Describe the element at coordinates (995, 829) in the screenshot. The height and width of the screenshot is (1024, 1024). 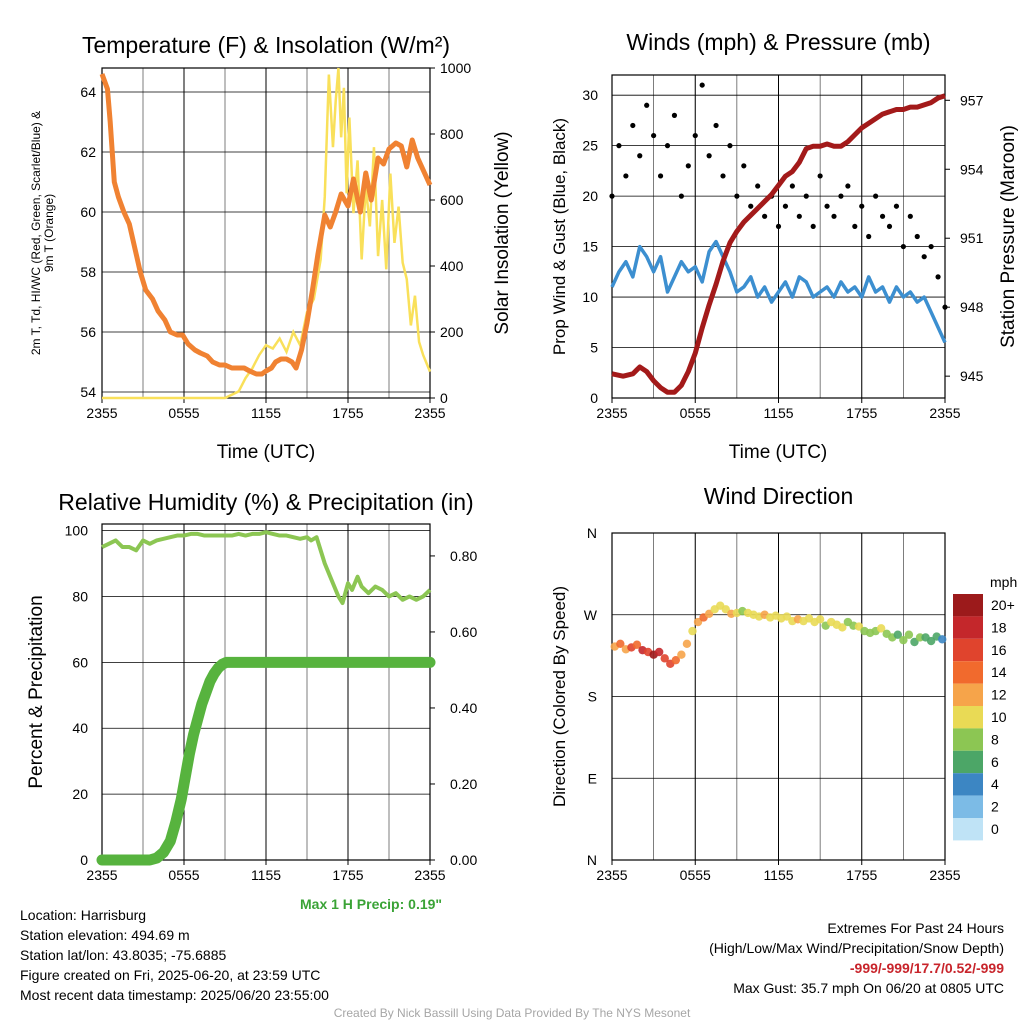
I see `legend-label: 0` at that location.